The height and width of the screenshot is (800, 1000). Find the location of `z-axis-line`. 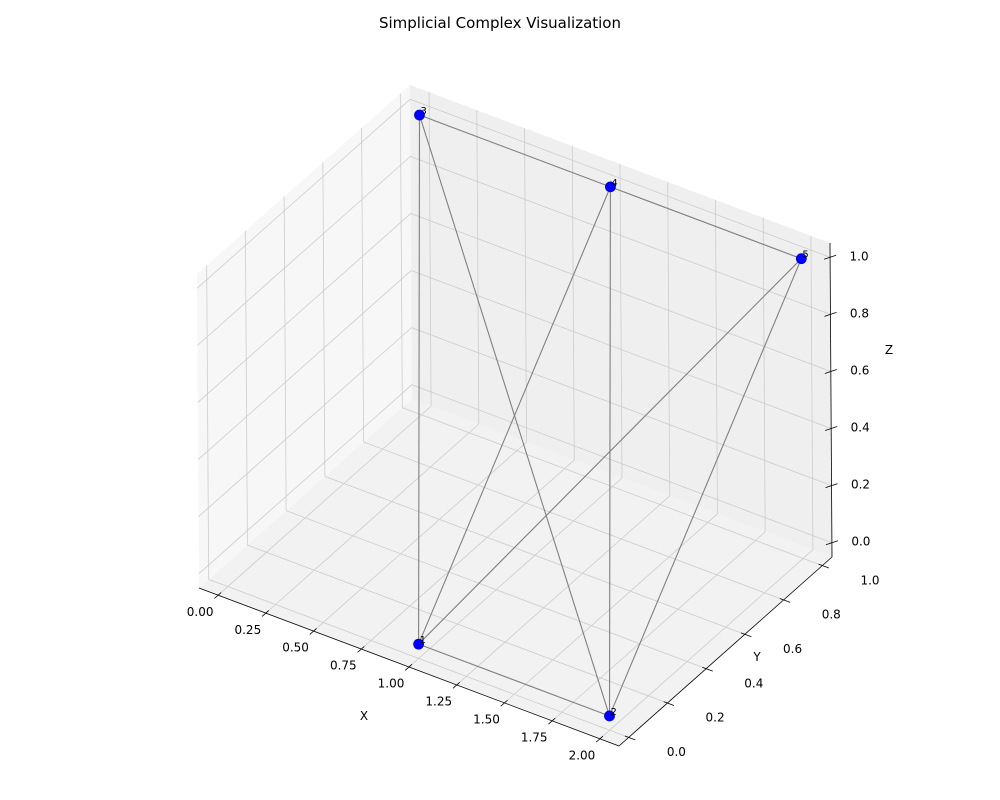

z-axis-line is located at coordinates (831, 400).